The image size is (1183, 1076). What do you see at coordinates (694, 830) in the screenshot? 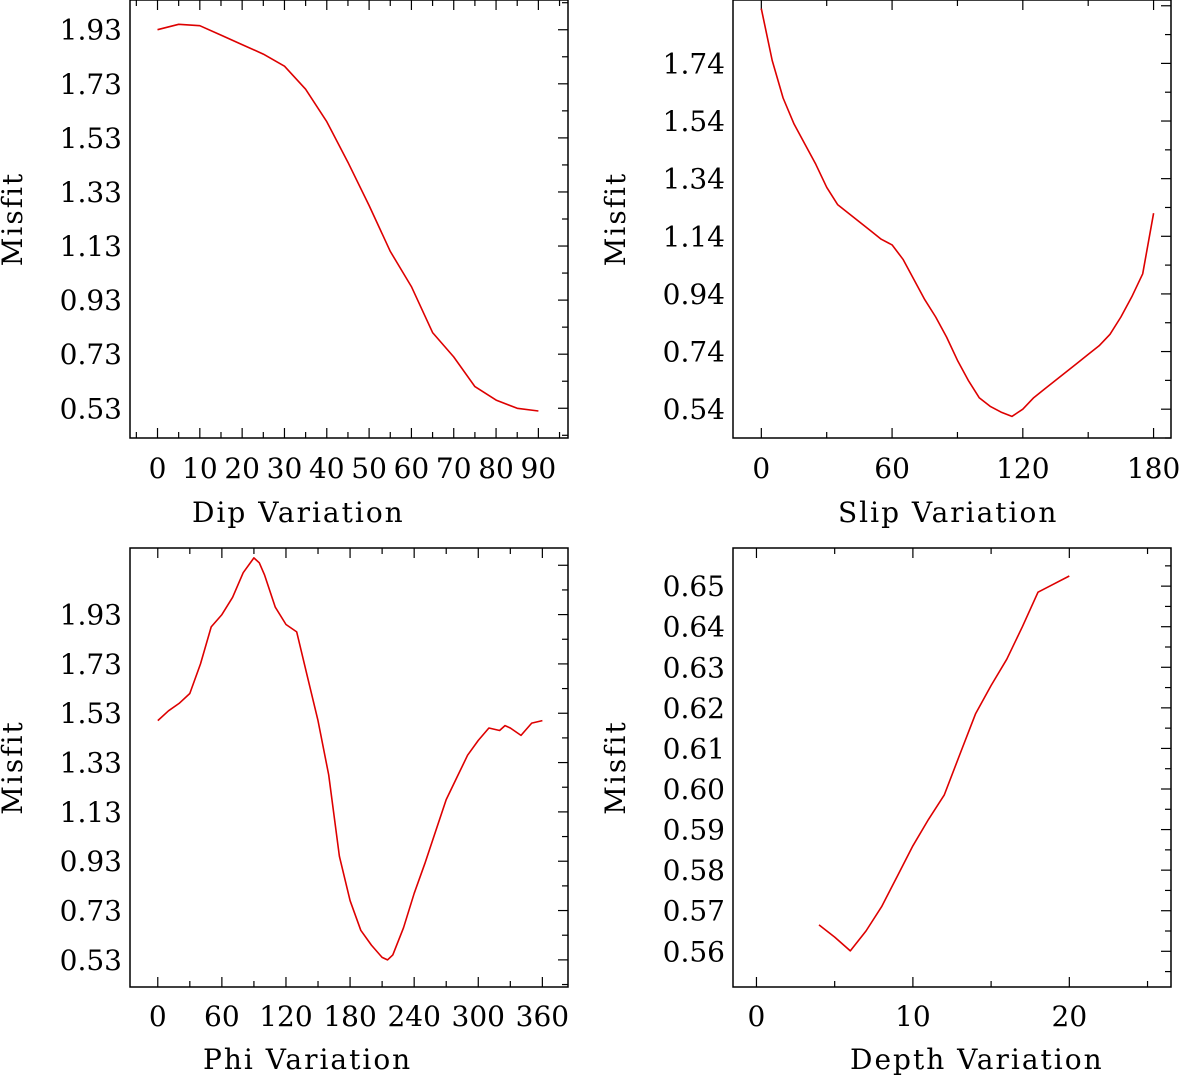
I see `y-tick-label: 0.59` at bounding box center [694, 830].